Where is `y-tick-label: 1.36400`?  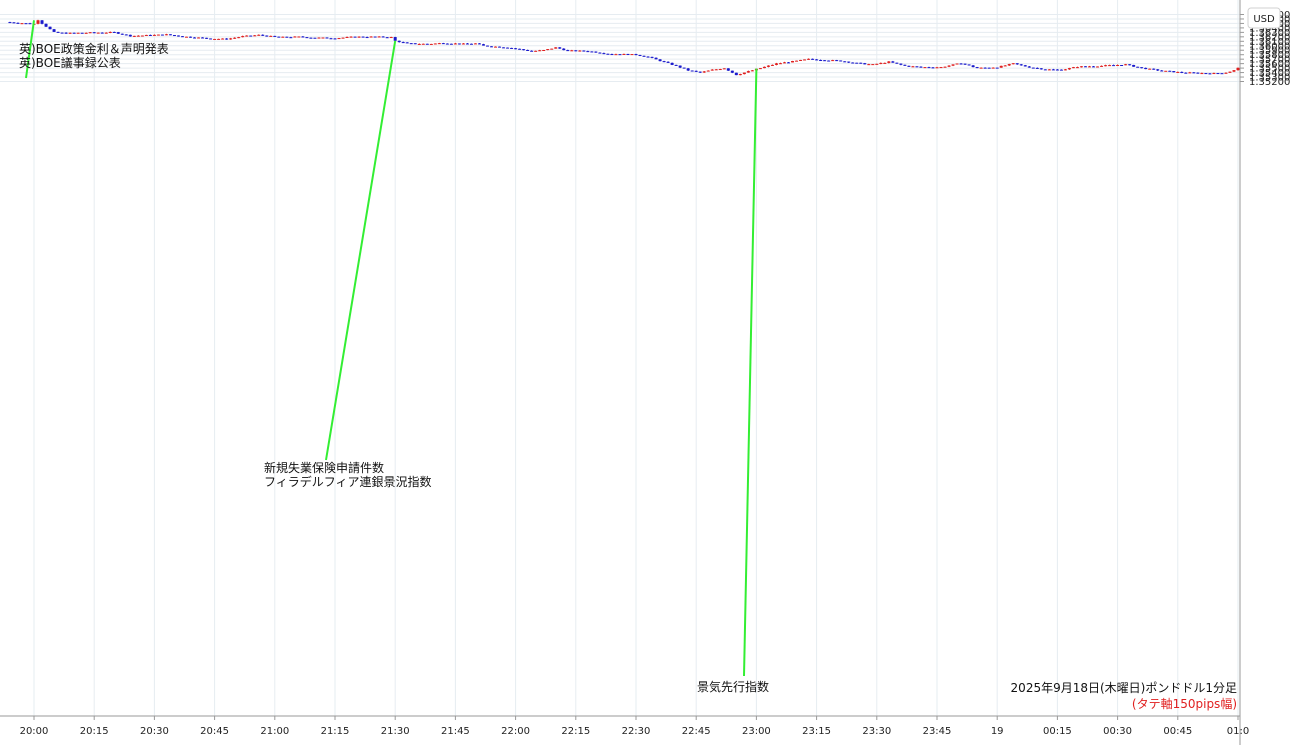
y-tick-label: 1.36400 is located at coordinates (1269, 28).